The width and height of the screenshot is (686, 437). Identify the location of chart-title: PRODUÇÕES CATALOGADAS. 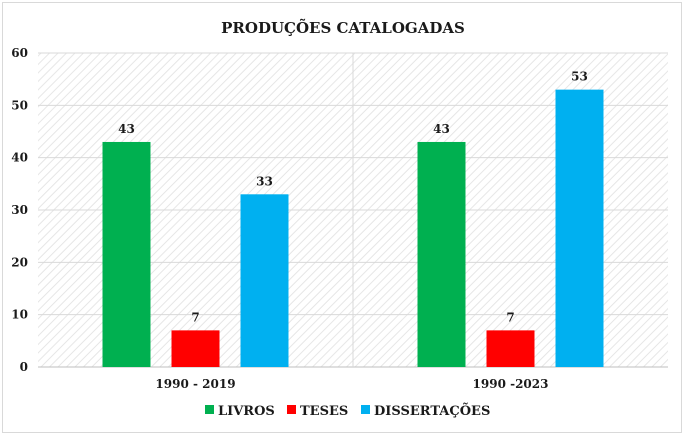
(343, 27).